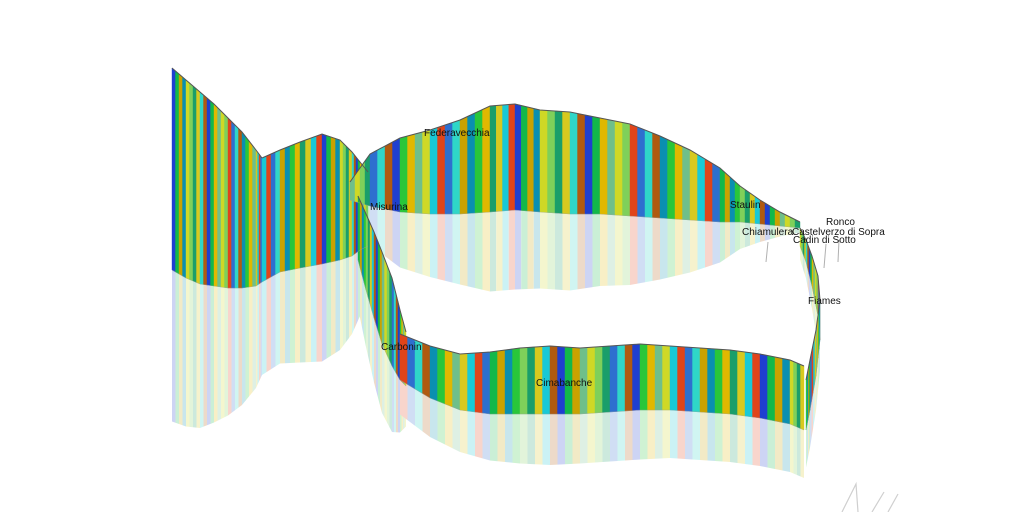  Describe the element at coordinates (767, 252) in the screenshot. I see `marker-line` at that location.